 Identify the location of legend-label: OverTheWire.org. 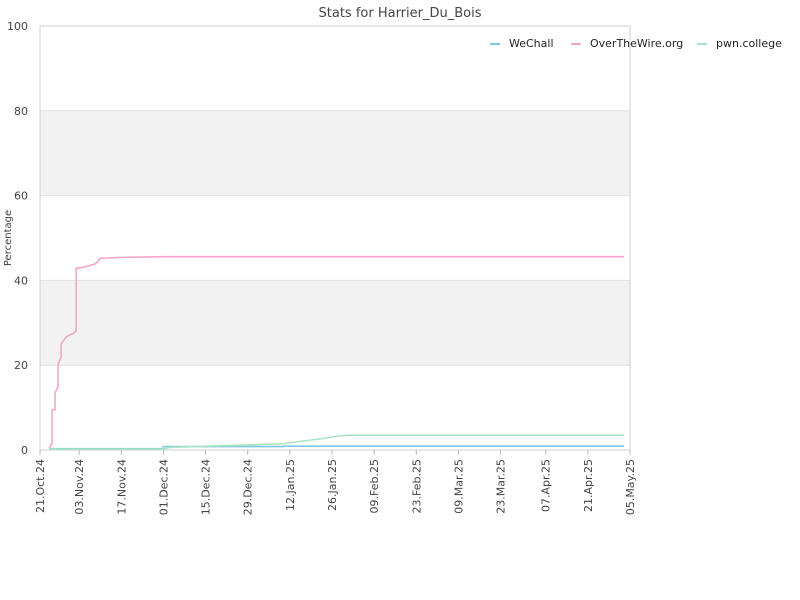
(636, 43).